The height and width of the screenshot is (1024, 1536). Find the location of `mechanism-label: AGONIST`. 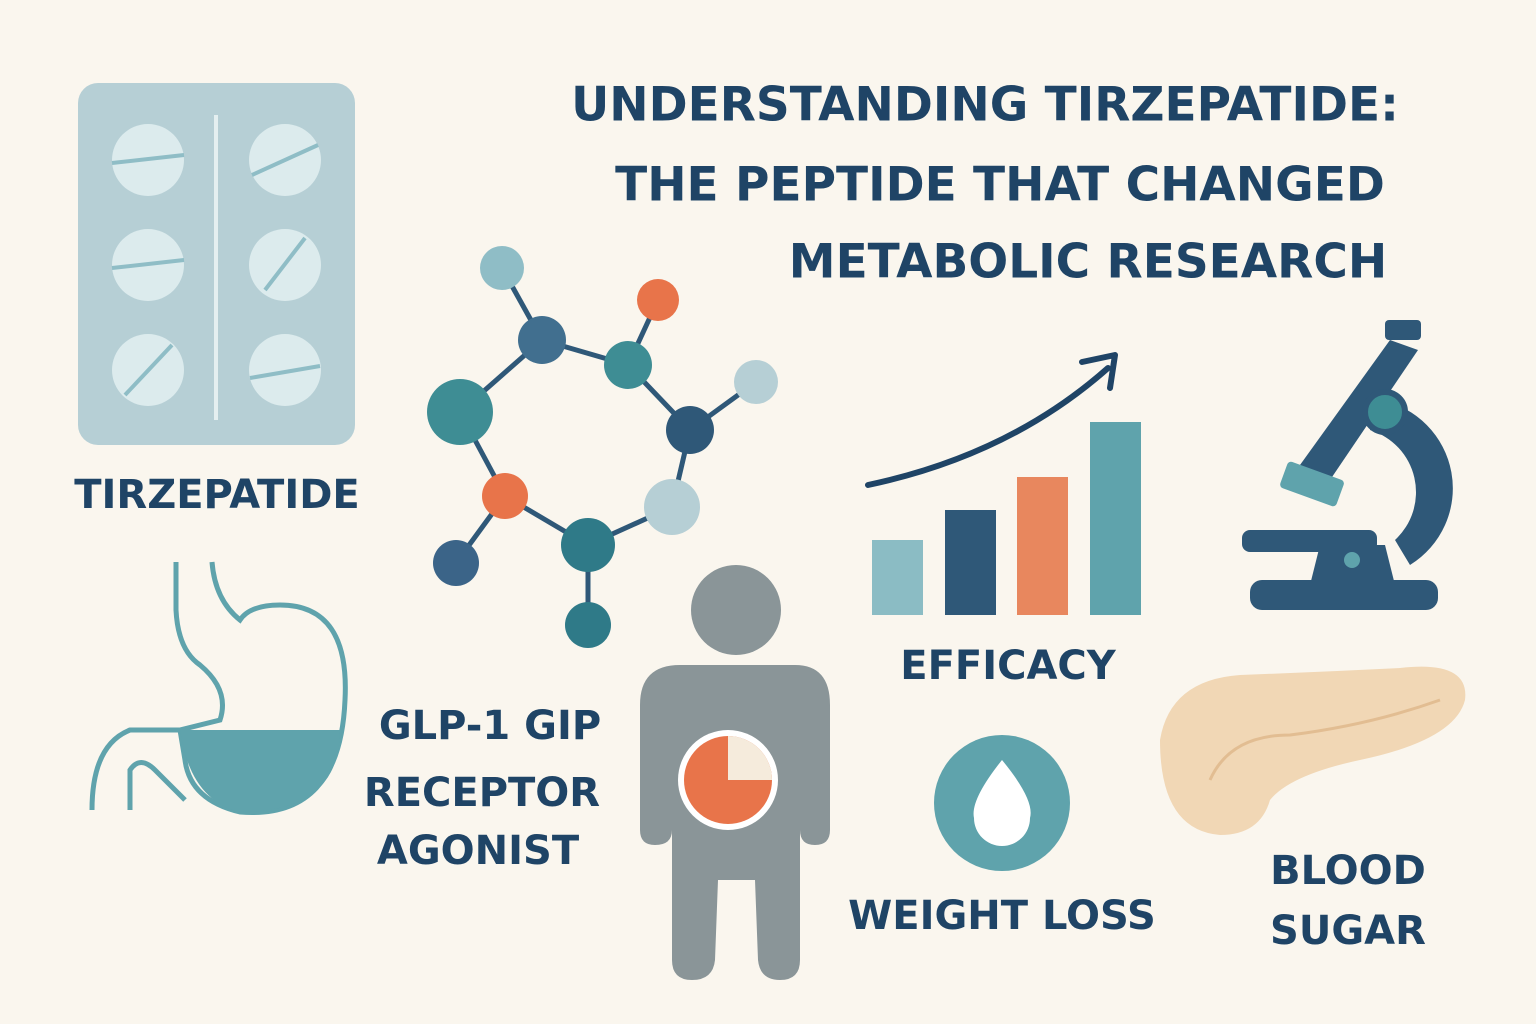

mechanism-label: AGONIST is located at coordinates (478, 851).